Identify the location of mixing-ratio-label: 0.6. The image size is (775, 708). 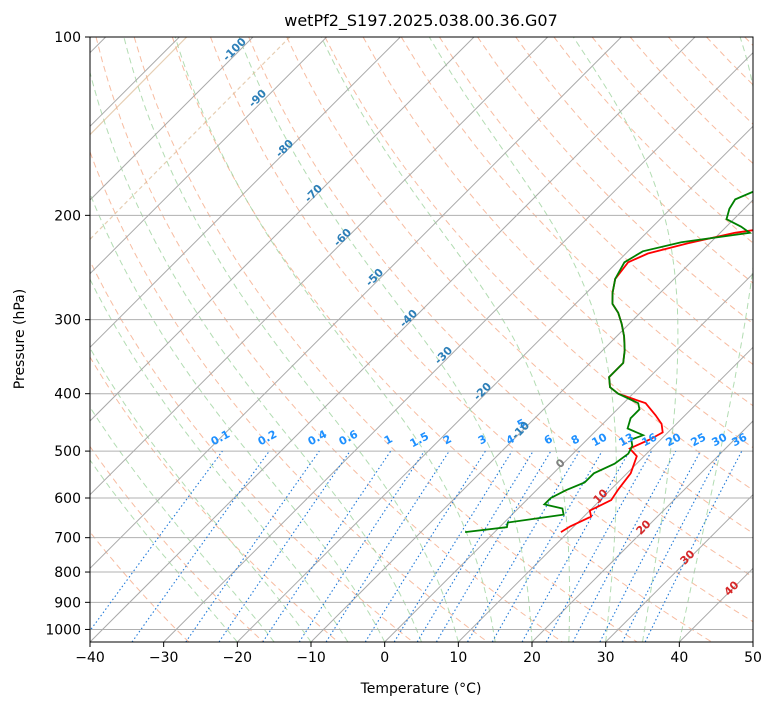
(349, 437).